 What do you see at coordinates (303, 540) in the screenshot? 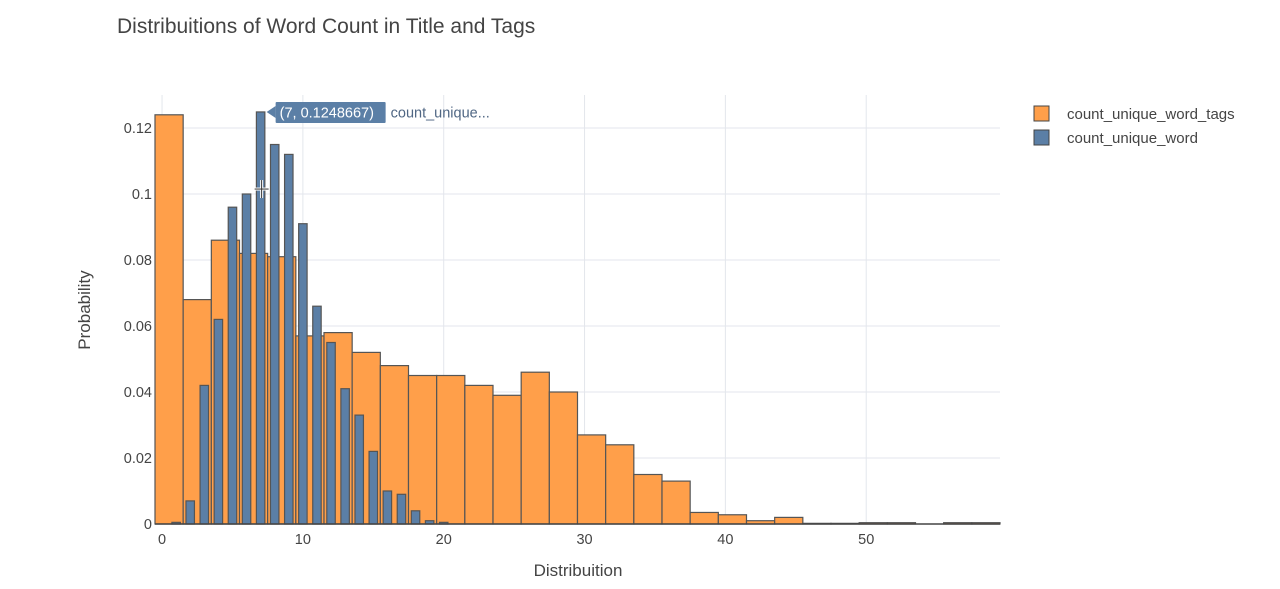
I see `x-tick-label: 10` at bounding box center [303, 540].